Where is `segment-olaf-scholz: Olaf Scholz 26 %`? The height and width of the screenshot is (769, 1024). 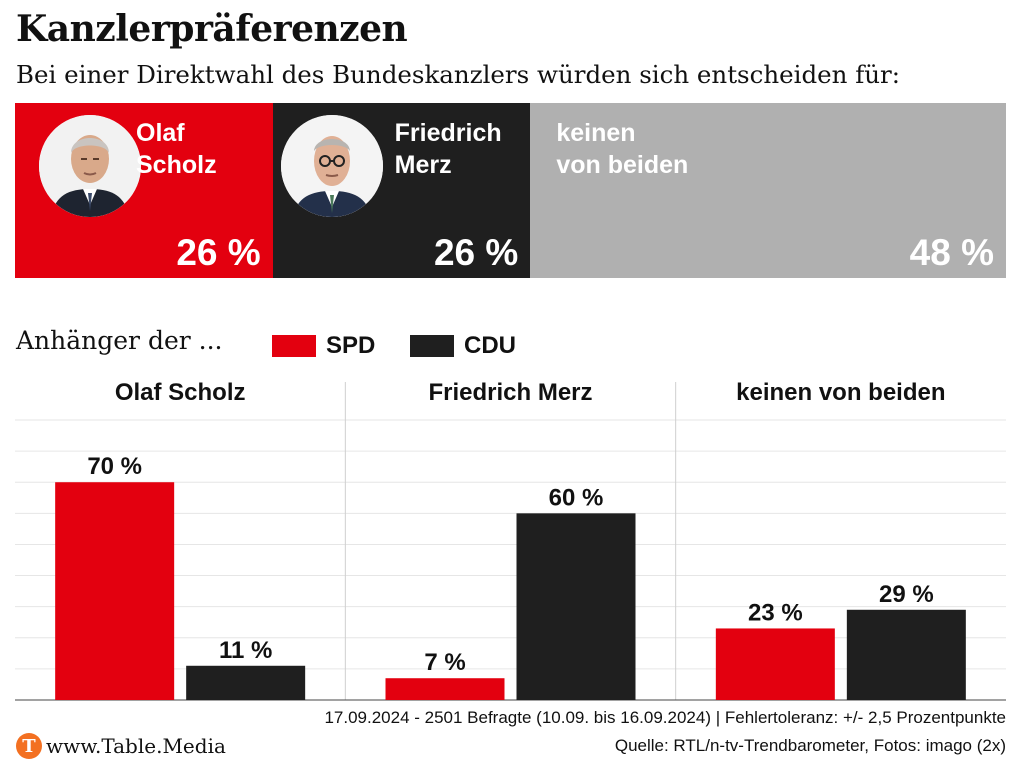 segment-olaf-scholz: Olaf Scholz 26 % is located at coordinates (144, 190).